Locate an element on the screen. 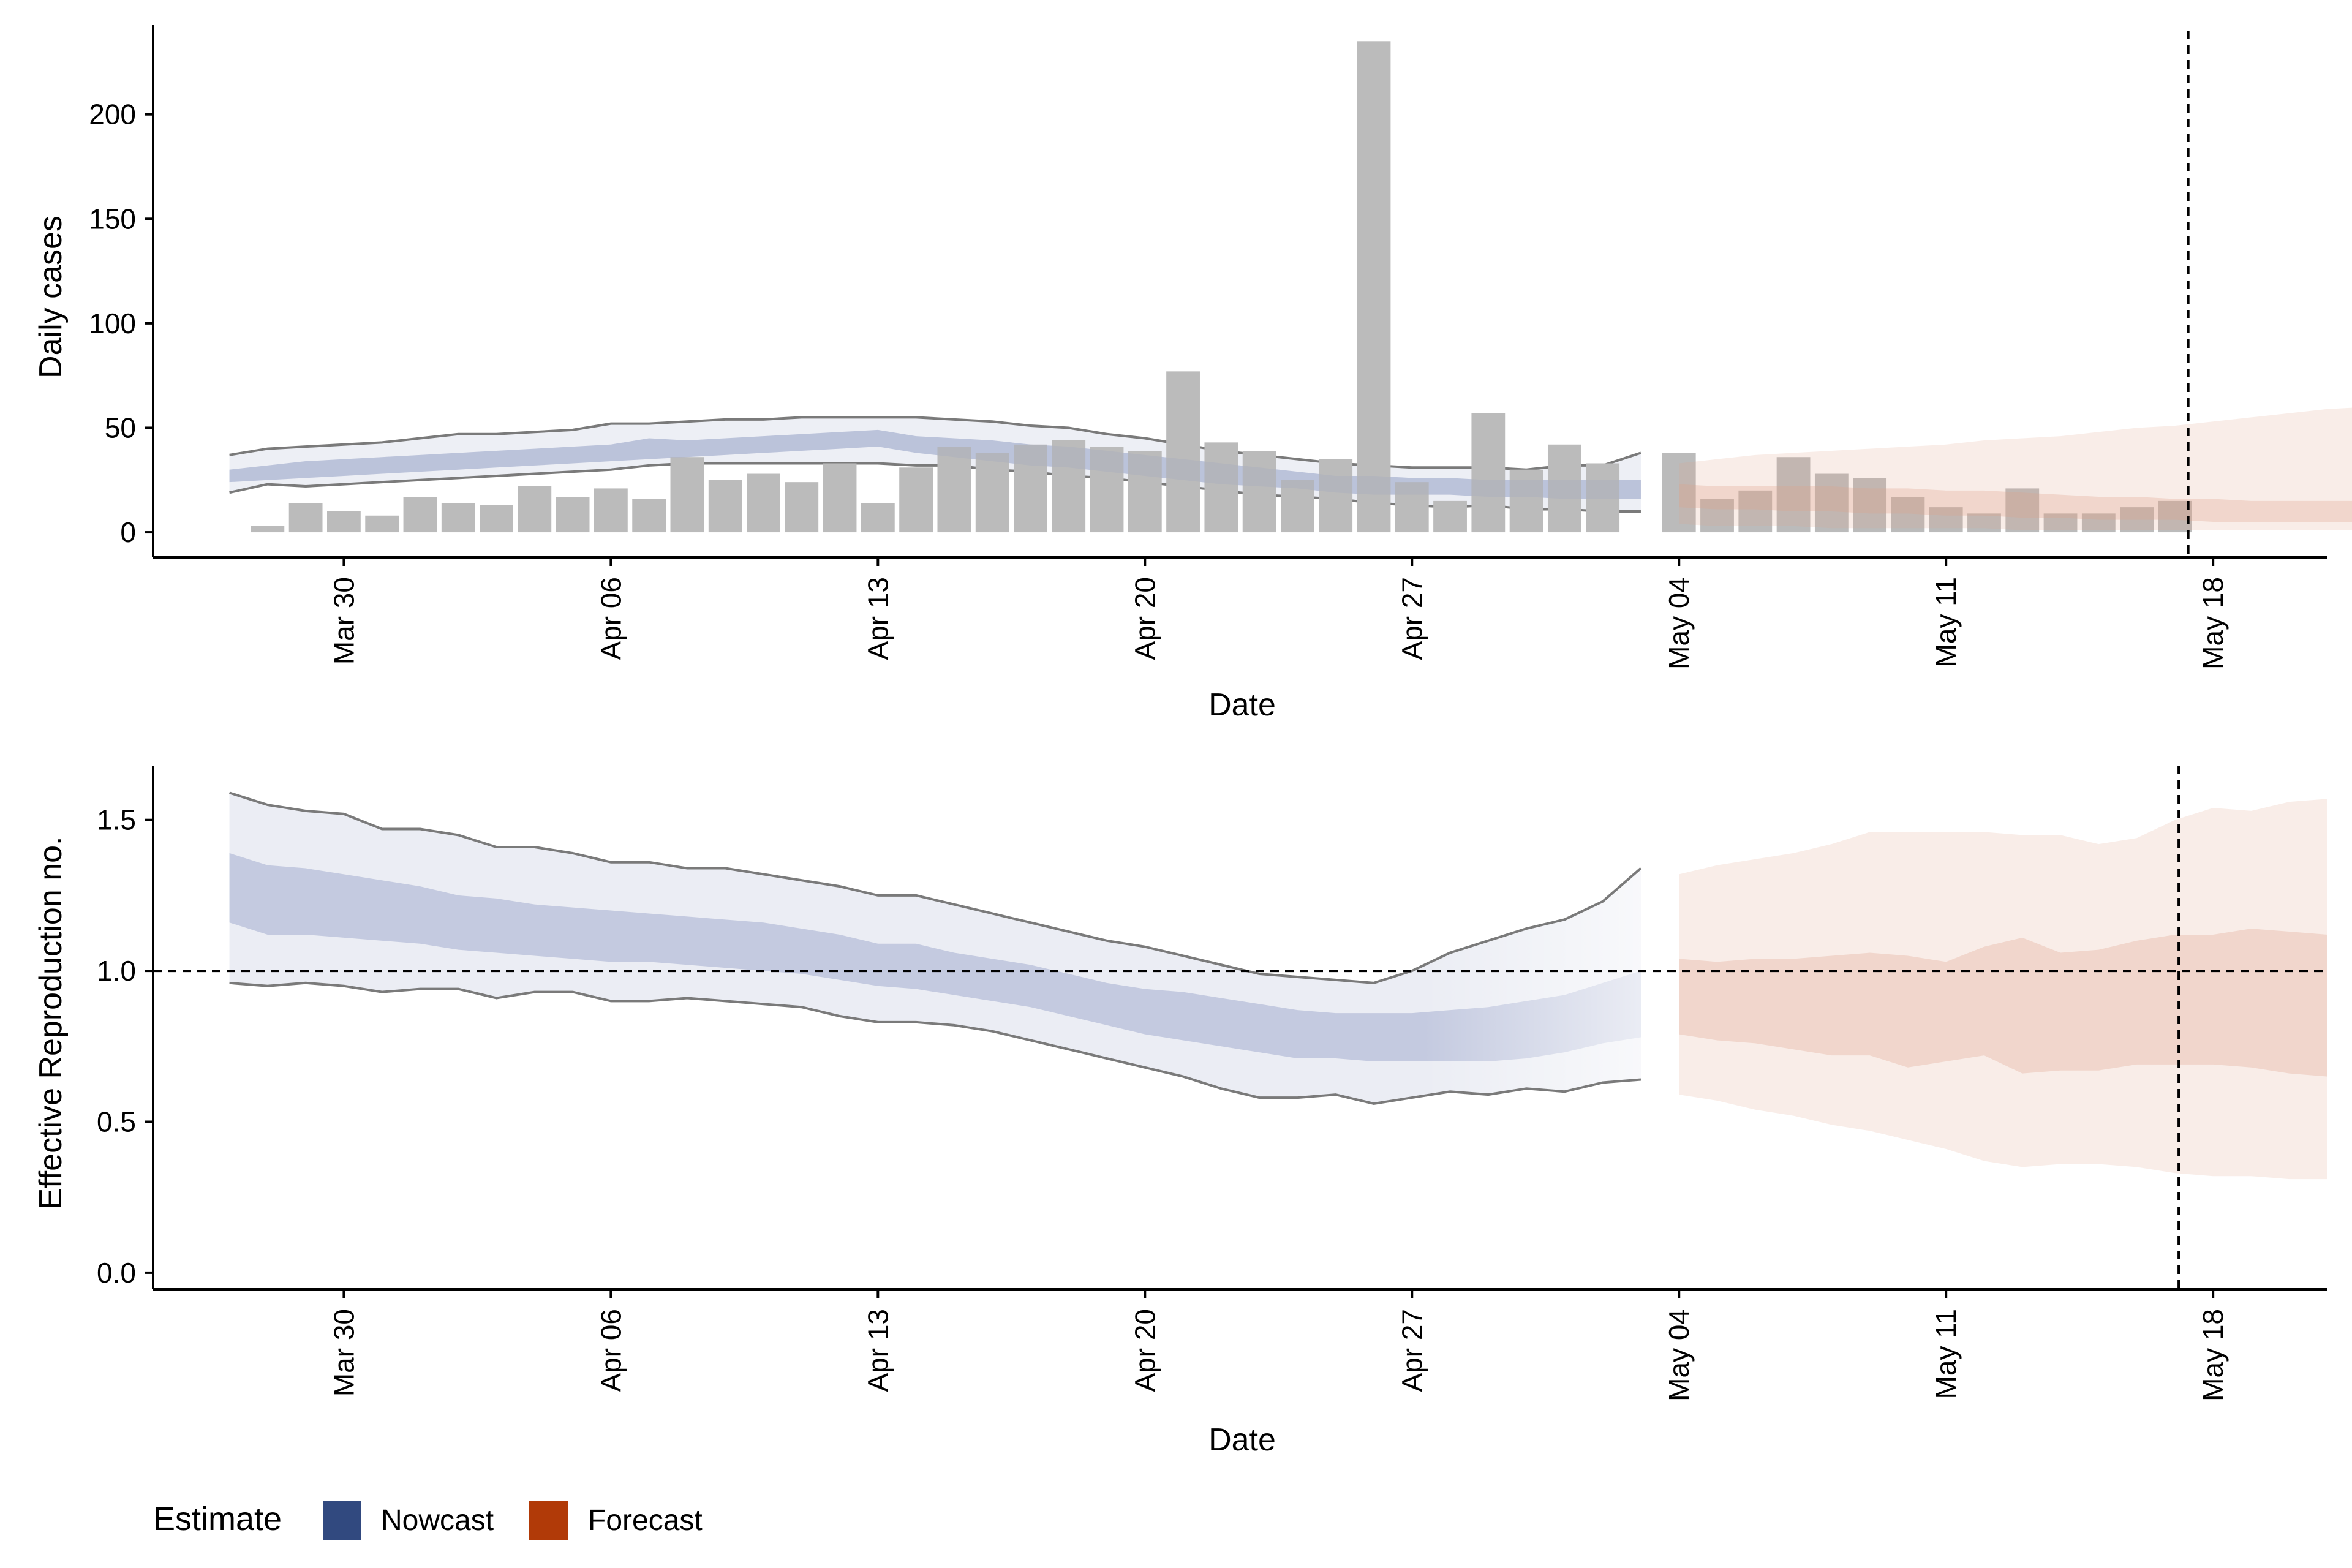  rt-nowcast-fade is located at coordinates (1355, 1028).